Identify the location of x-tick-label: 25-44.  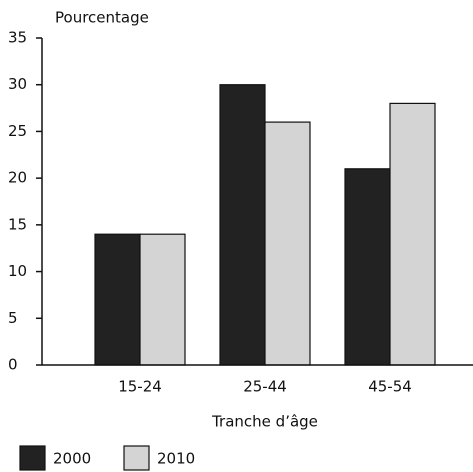
(265, 387).